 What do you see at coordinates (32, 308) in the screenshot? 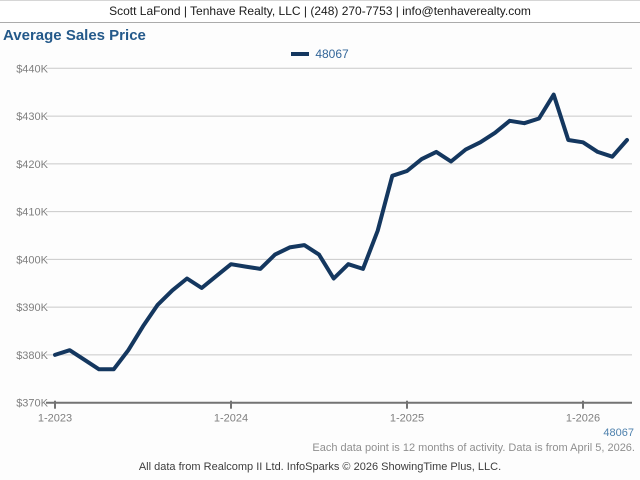
I see `y-tick-label: $390K` at bounding box center [32, 308].